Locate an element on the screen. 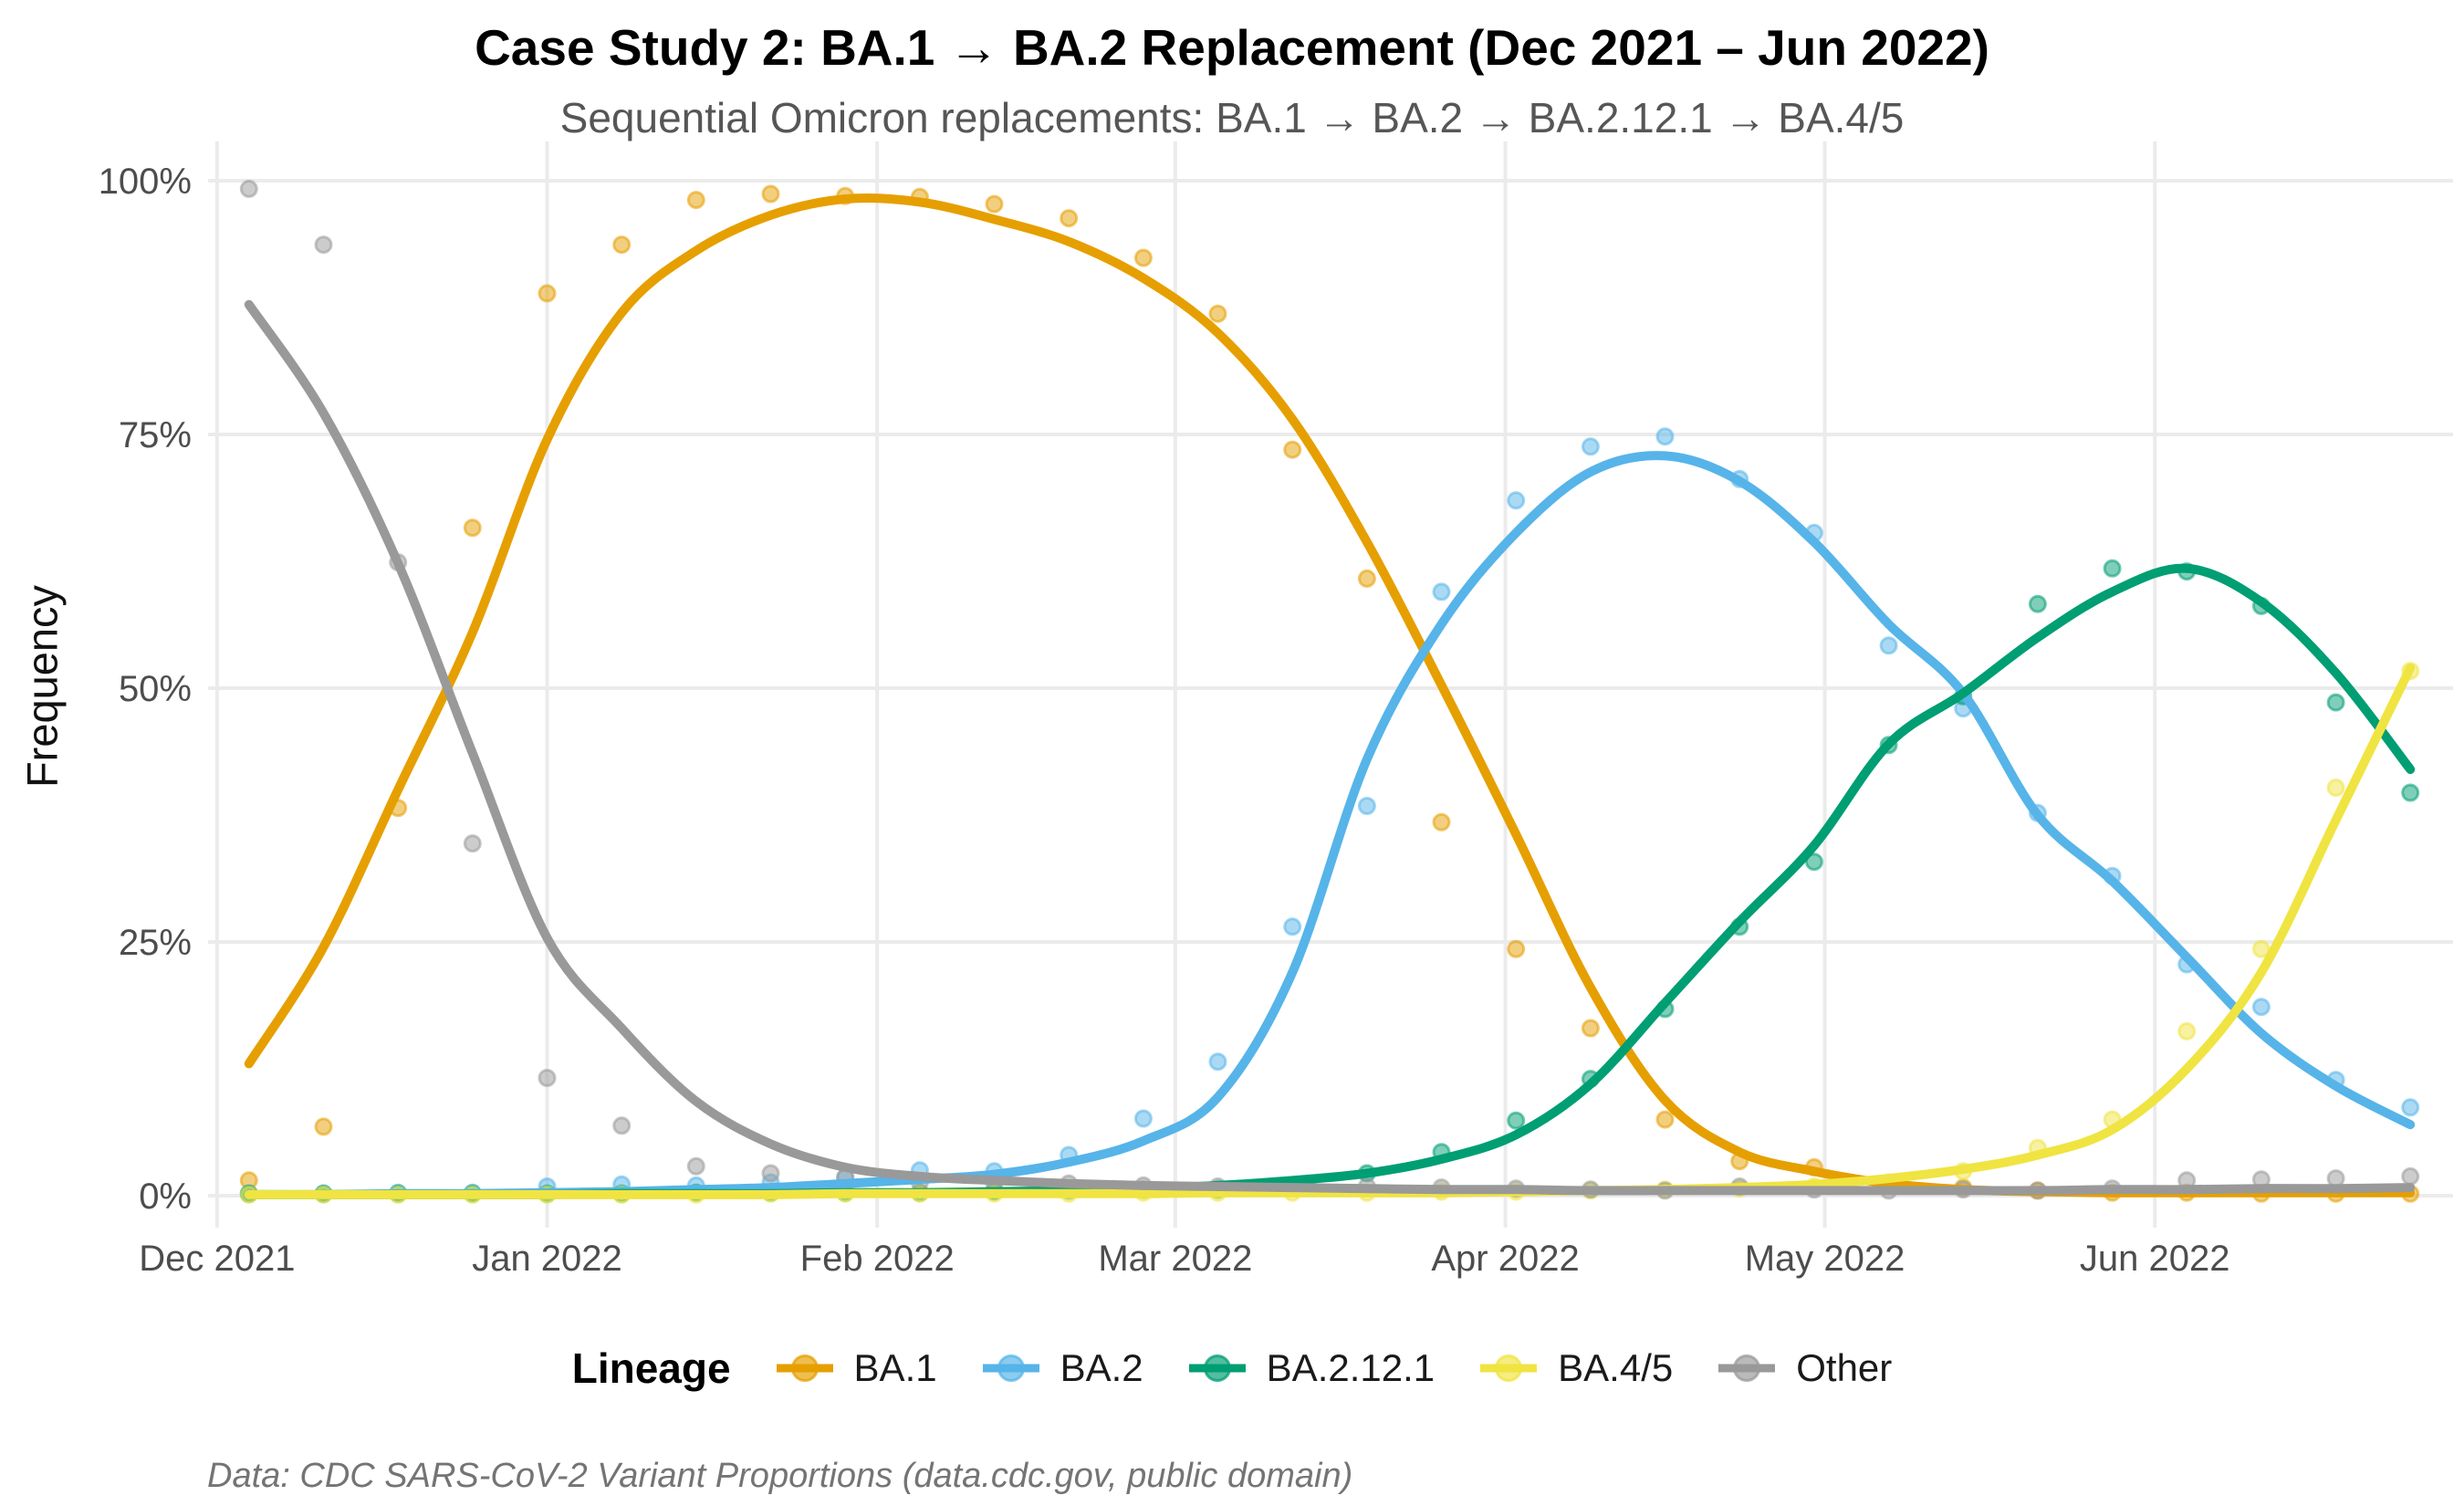 The width and height of the screenshot is (2464, 1506). x-tick-label-Apr 2022: Apr 2022 is located at coordinates (1505, 1259).